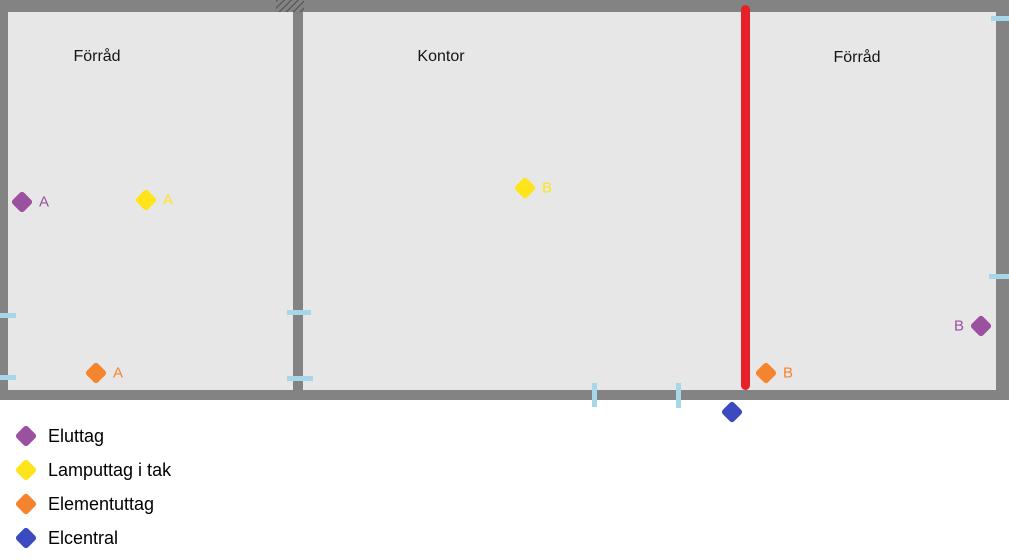  I want to click on legend-item-lamputtag: Lamputtag i tak, so click(92, 470).